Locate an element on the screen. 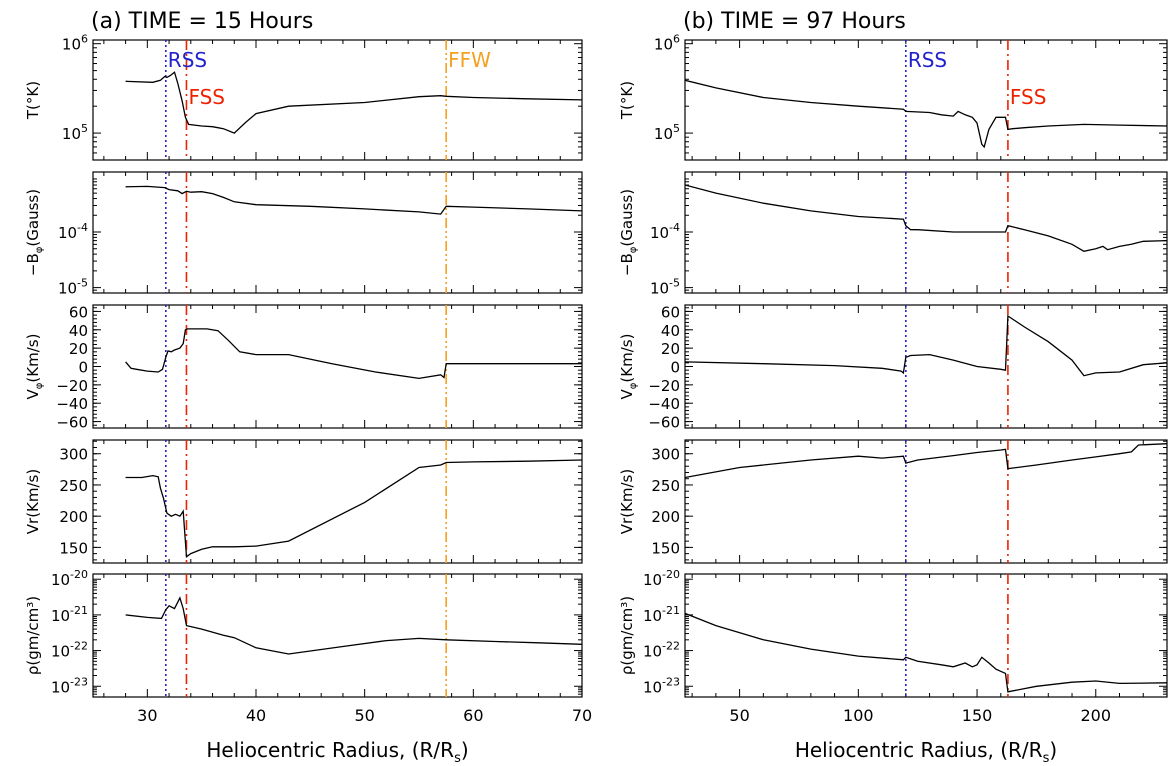 This screenshot has height=766, width=1168. x-tick-label: 100 is located at coordinates (858, 715).